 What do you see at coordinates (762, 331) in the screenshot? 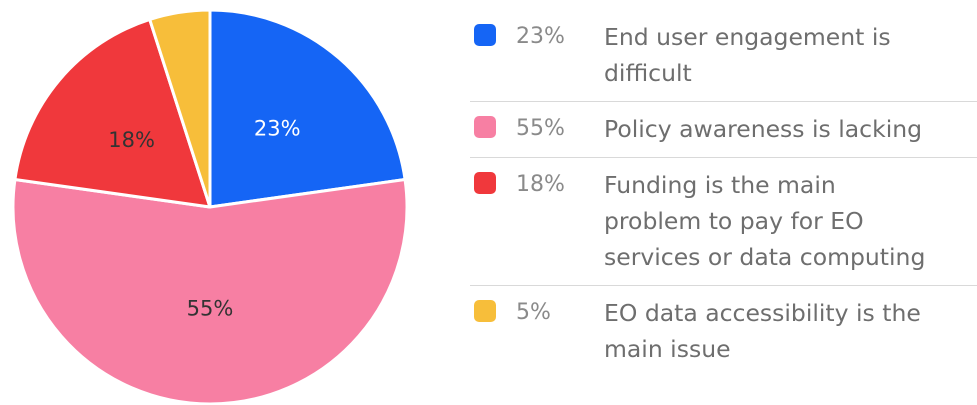
I see `legend-label: EO data accessibility is the main issue` at bounding box center [762, 331].